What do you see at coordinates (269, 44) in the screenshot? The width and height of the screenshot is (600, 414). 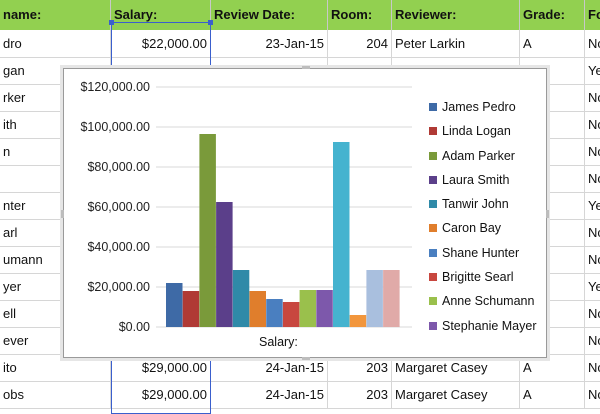 I see `table-cell: 23-Jan-15` at bounding box center [269, 44].